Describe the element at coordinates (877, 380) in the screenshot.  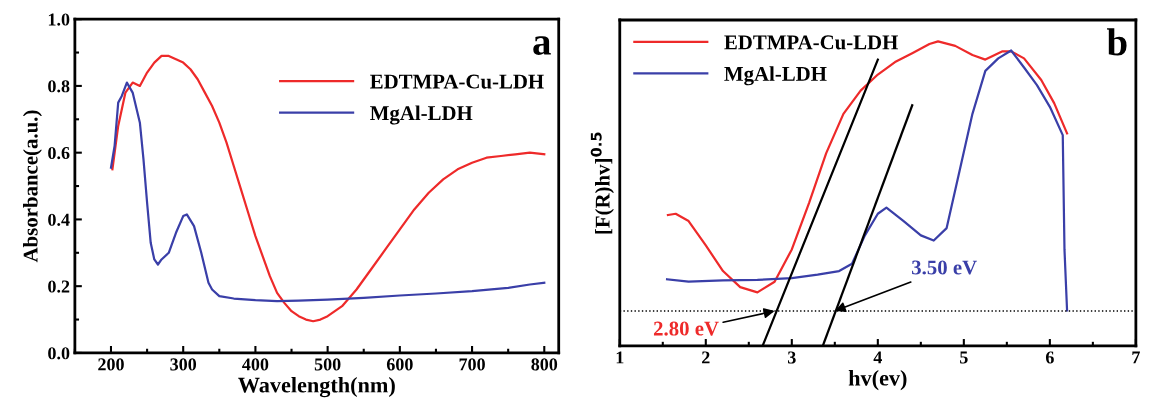
I see `x-axis-title: hv(ev)` at that location.